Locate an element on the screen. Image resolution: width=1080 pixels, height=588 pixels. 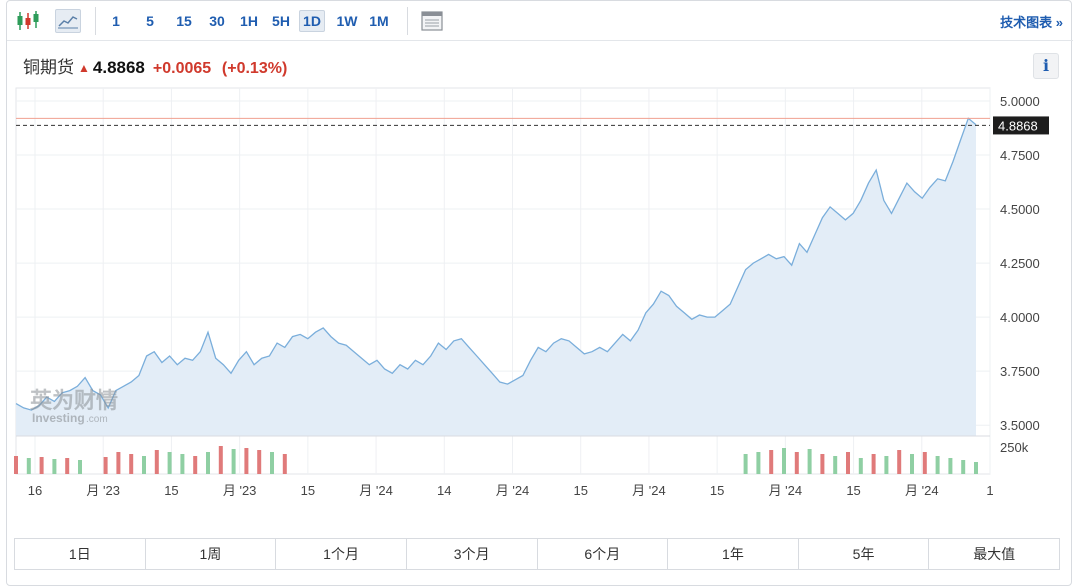
range-button-7: 最大值 is located at coordinates (994, 554).